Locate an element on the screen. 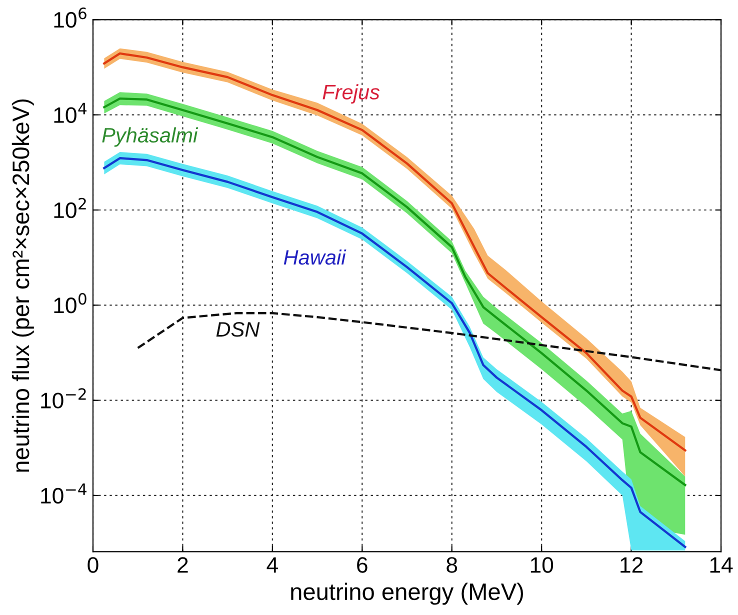 Image resolution: width=738 pixels, height=615 pixels. x-tick-label: 10 is located at coordinates (542, 565).